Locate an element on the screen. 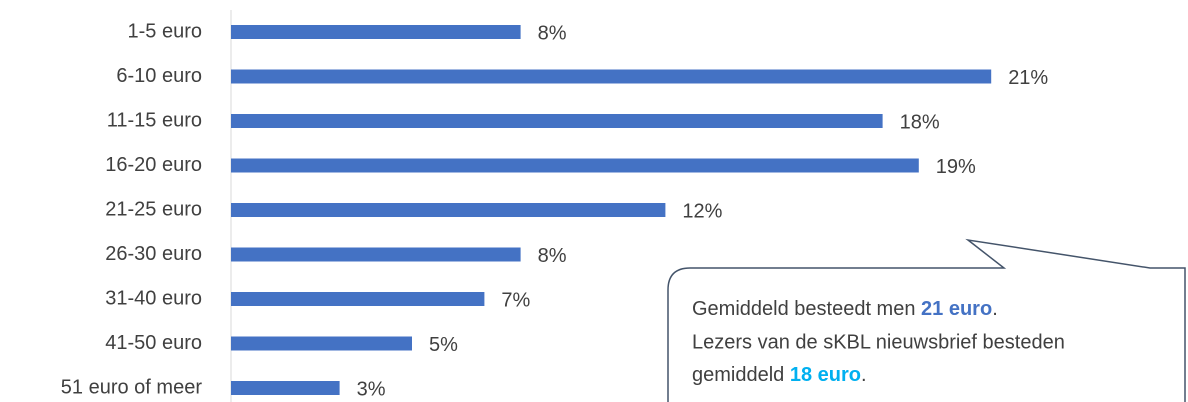 The height and width of the screenshot is (402, 1188). data-label: 18% is located at coordinates (920, 122).